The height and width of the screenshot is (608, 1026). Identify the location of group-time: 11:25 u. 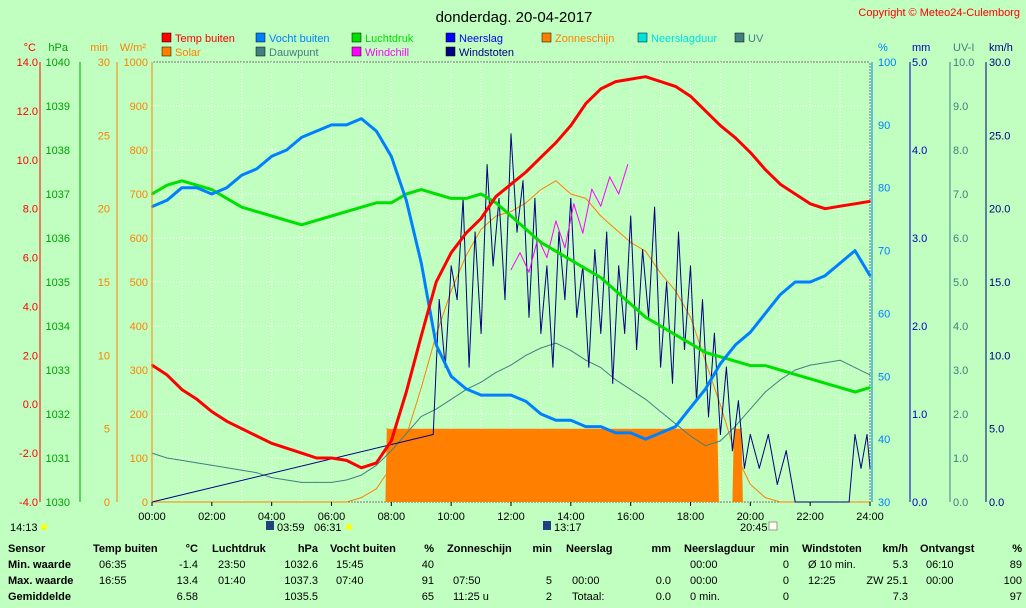
(471, 597).